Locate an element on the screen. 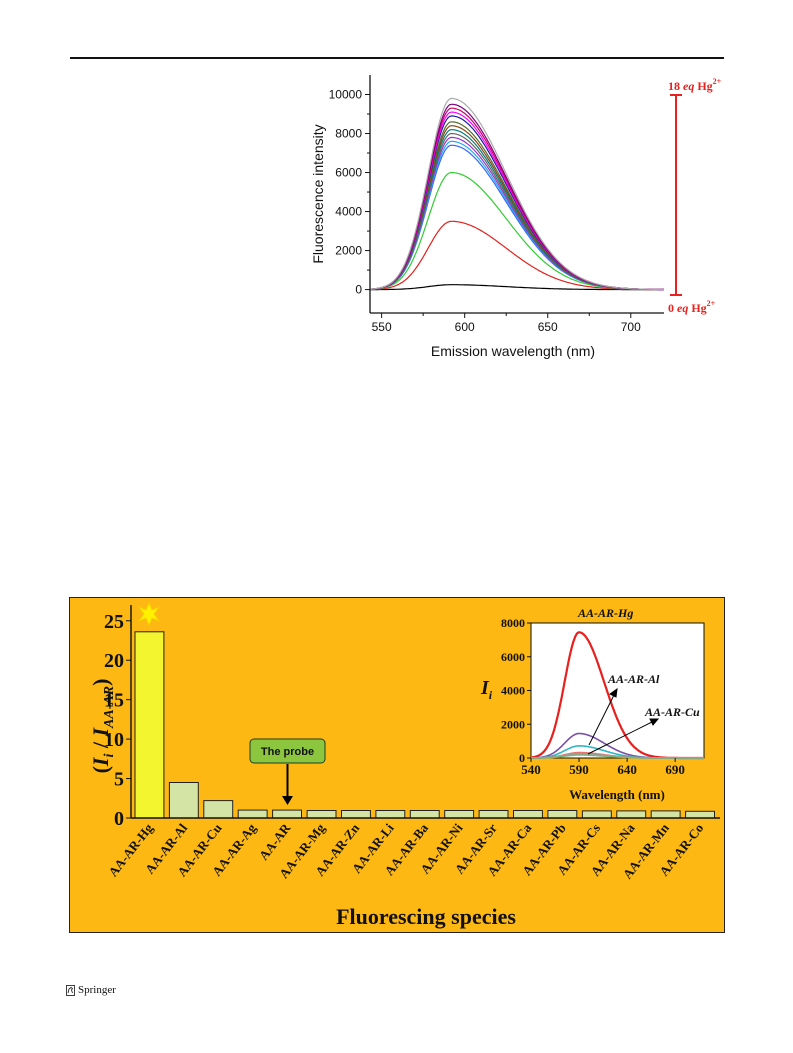 The height and width of the screenshot is (1053, 793). inset-x-tick-label: 640 is located at coordinates (627, 769).